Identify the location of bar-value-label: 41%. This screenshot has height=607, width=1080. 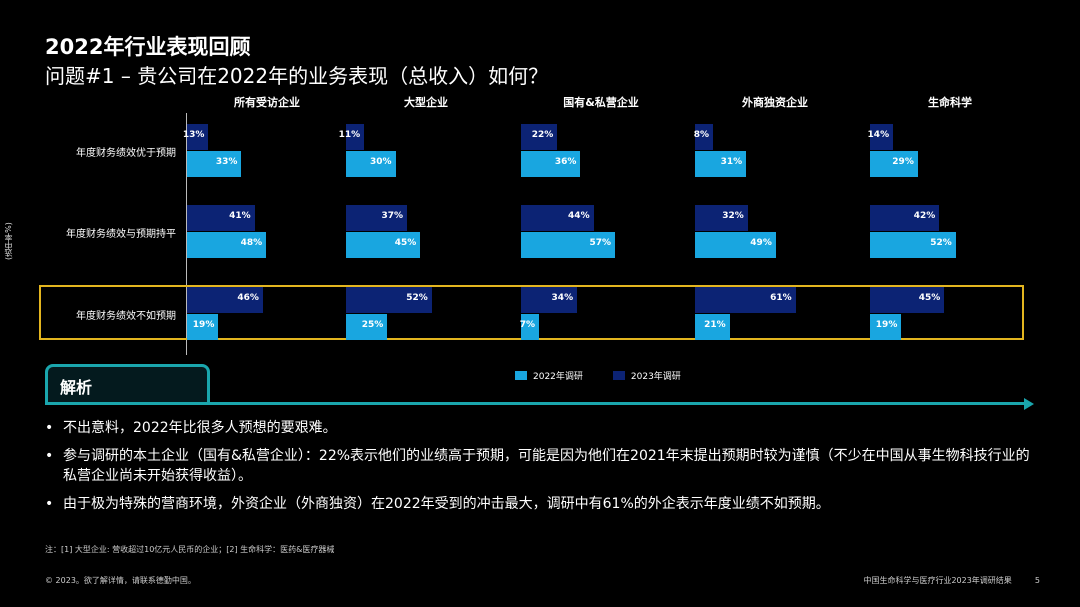
(240, 216).